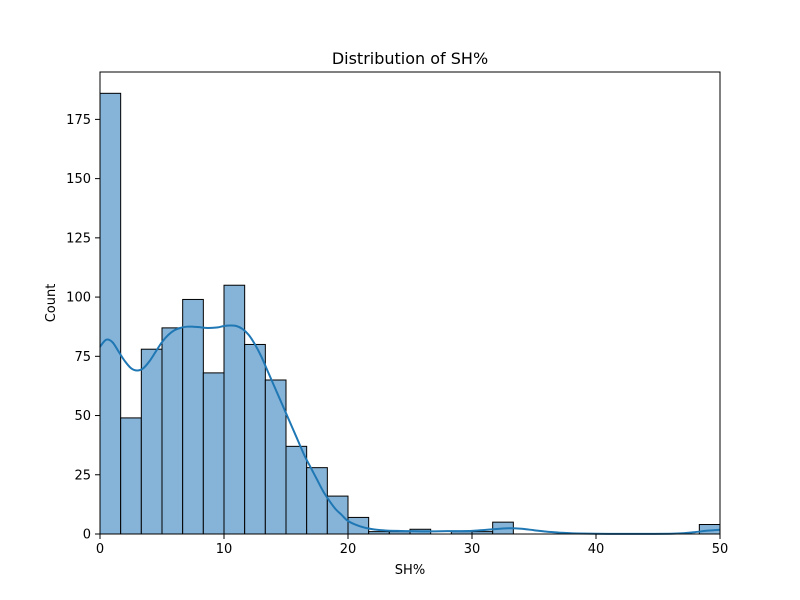  Describe the element at coordinates (82, 357) in the screenshot. I see `y-tick-label: 75` at that location.